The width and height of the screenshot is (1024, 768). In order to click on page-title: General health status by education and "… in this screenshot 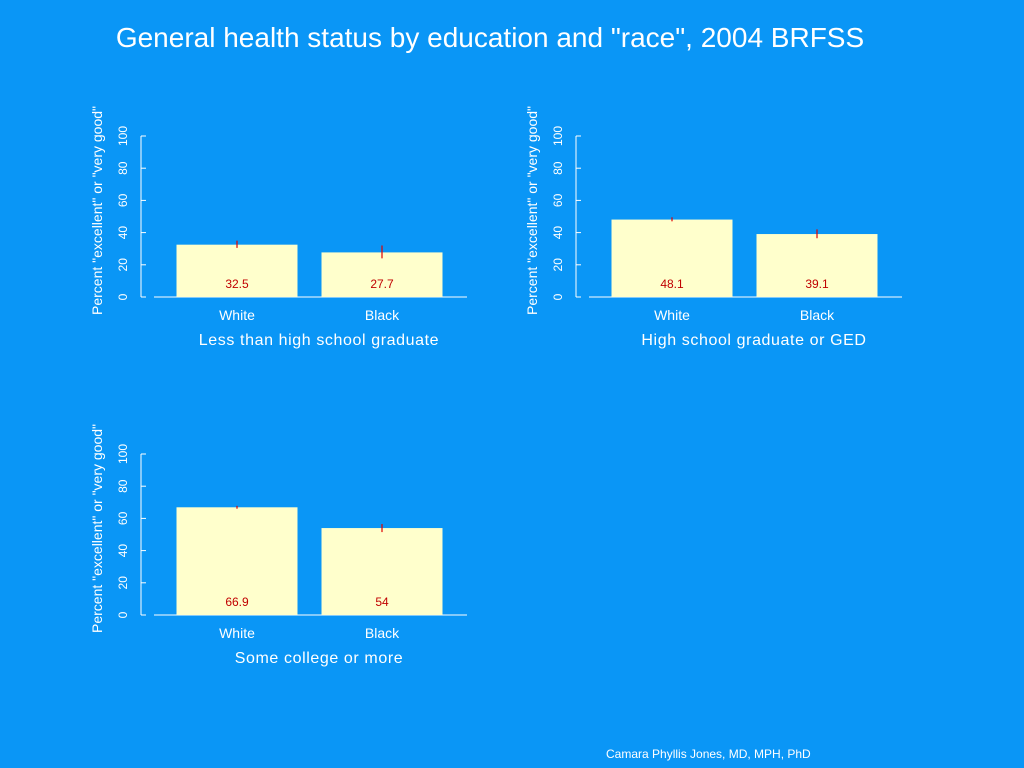, I will do `click(490, 37)`.